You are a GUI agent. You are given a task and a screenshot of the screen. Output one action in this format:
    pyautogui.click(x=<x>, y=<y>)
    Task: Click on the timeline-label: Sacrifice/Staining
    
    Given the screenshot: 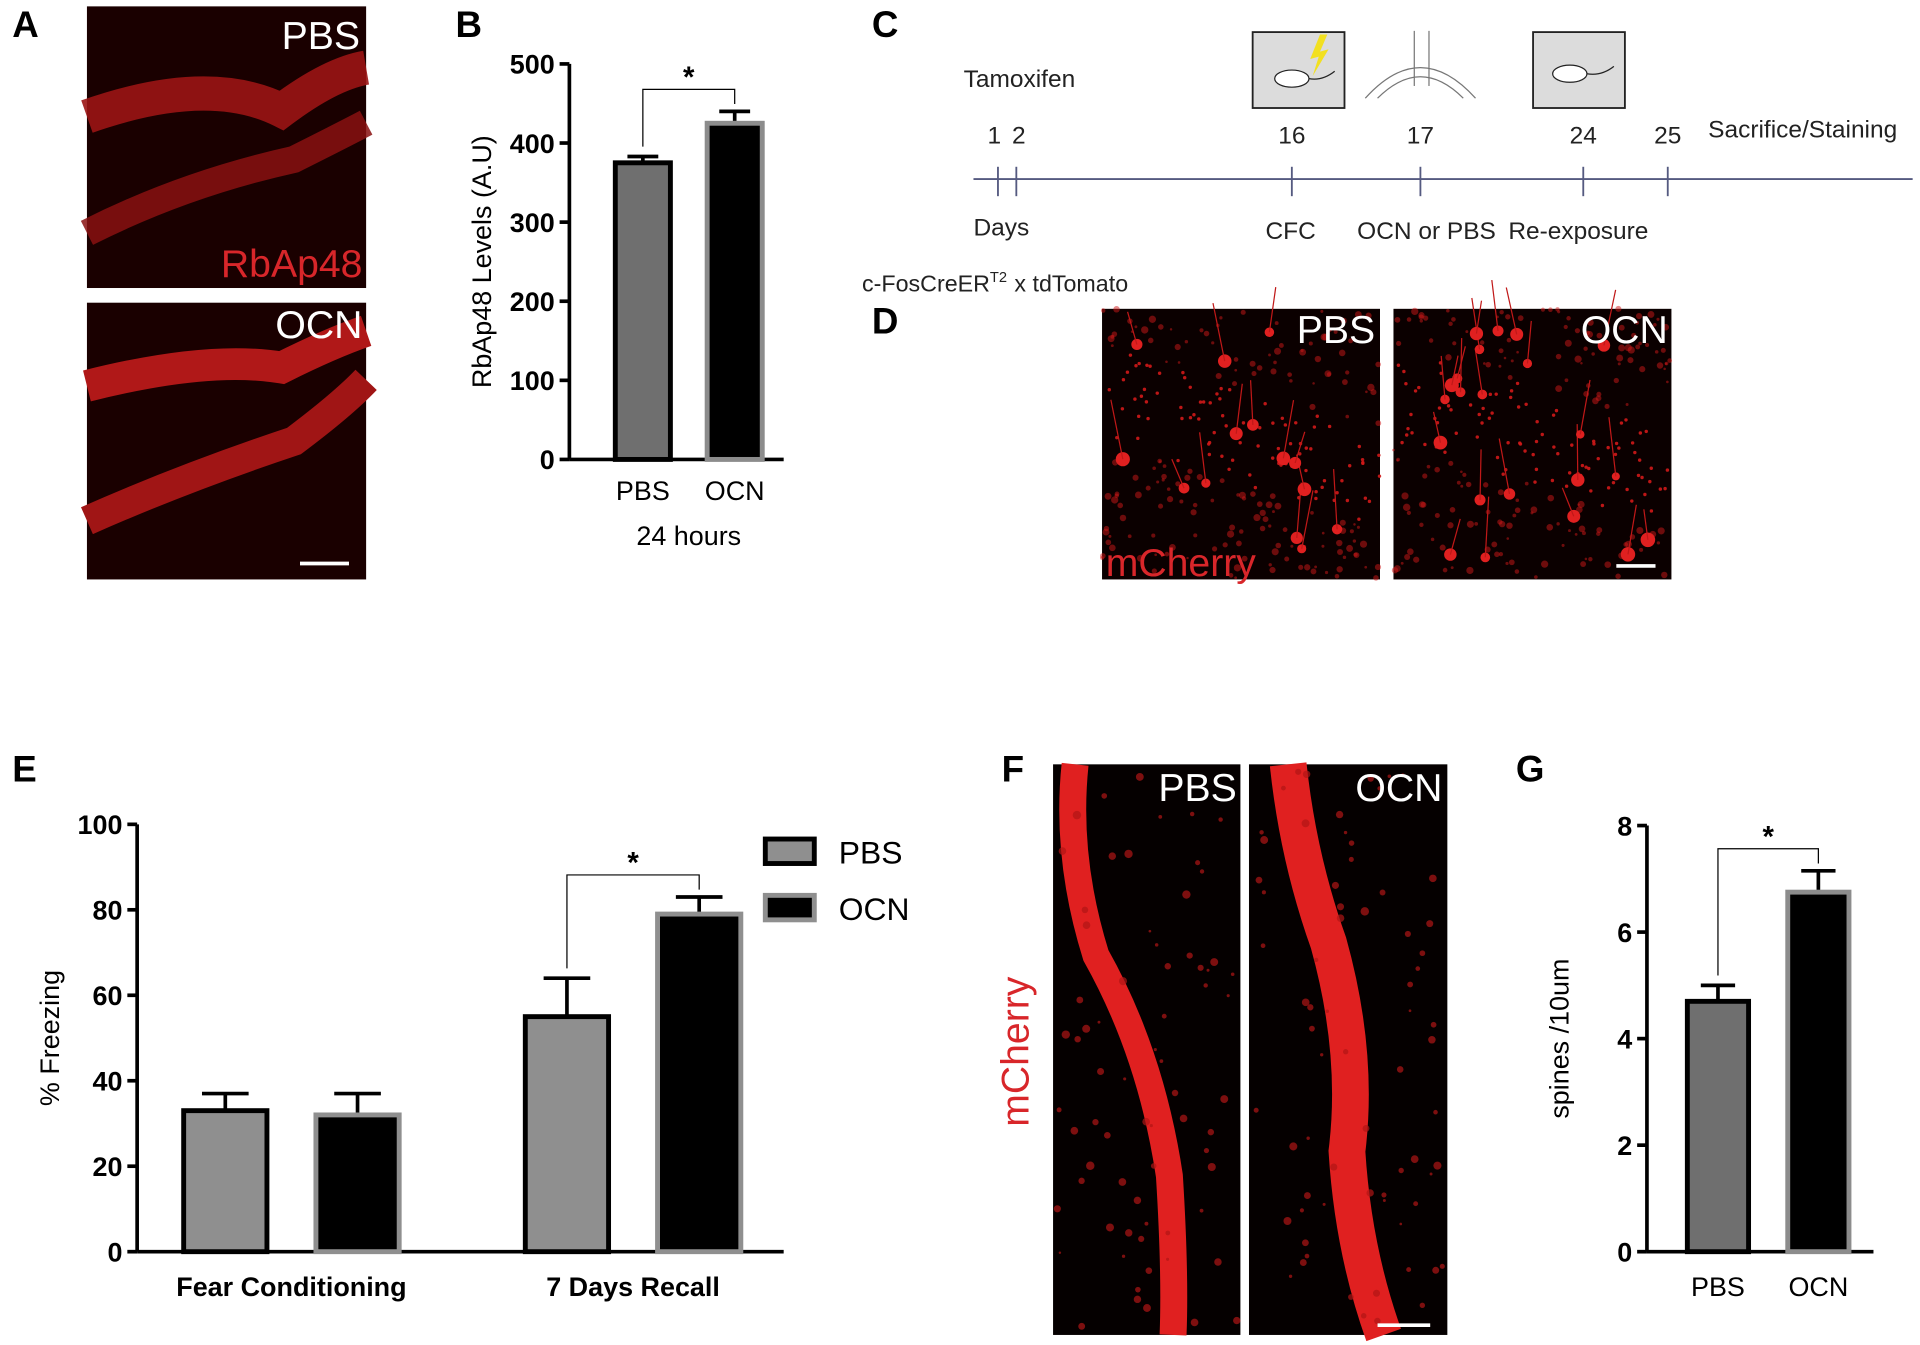 What is the action you would take?
    pyautogui.click(x=1802, y=129)
    